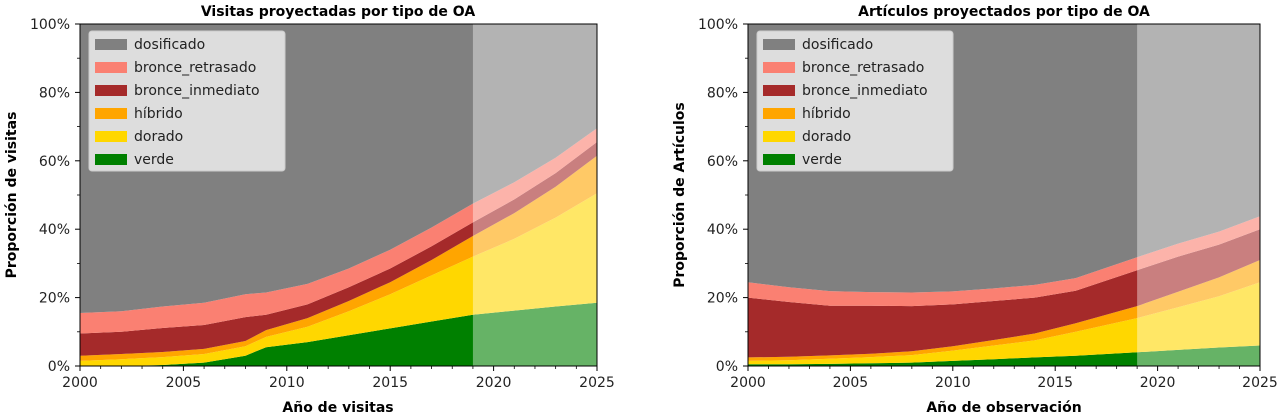  Describe the element at coordinates (154, 160) in the screenshot. I see `legend-label-visitas: verde` at that location.